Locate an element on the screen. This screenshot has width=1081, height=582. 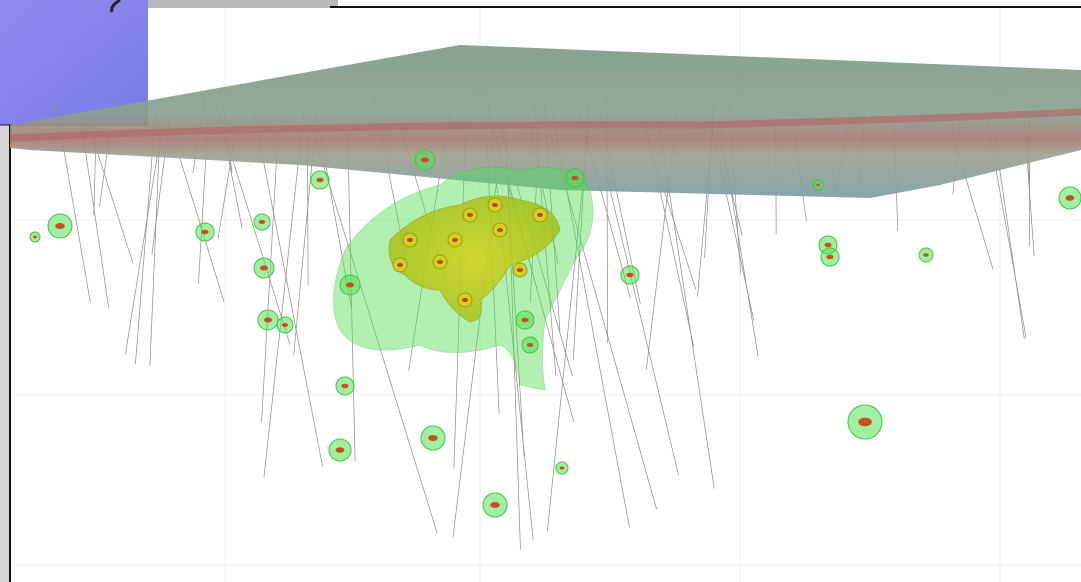
panel-icon is located at coordinates (115, 6).